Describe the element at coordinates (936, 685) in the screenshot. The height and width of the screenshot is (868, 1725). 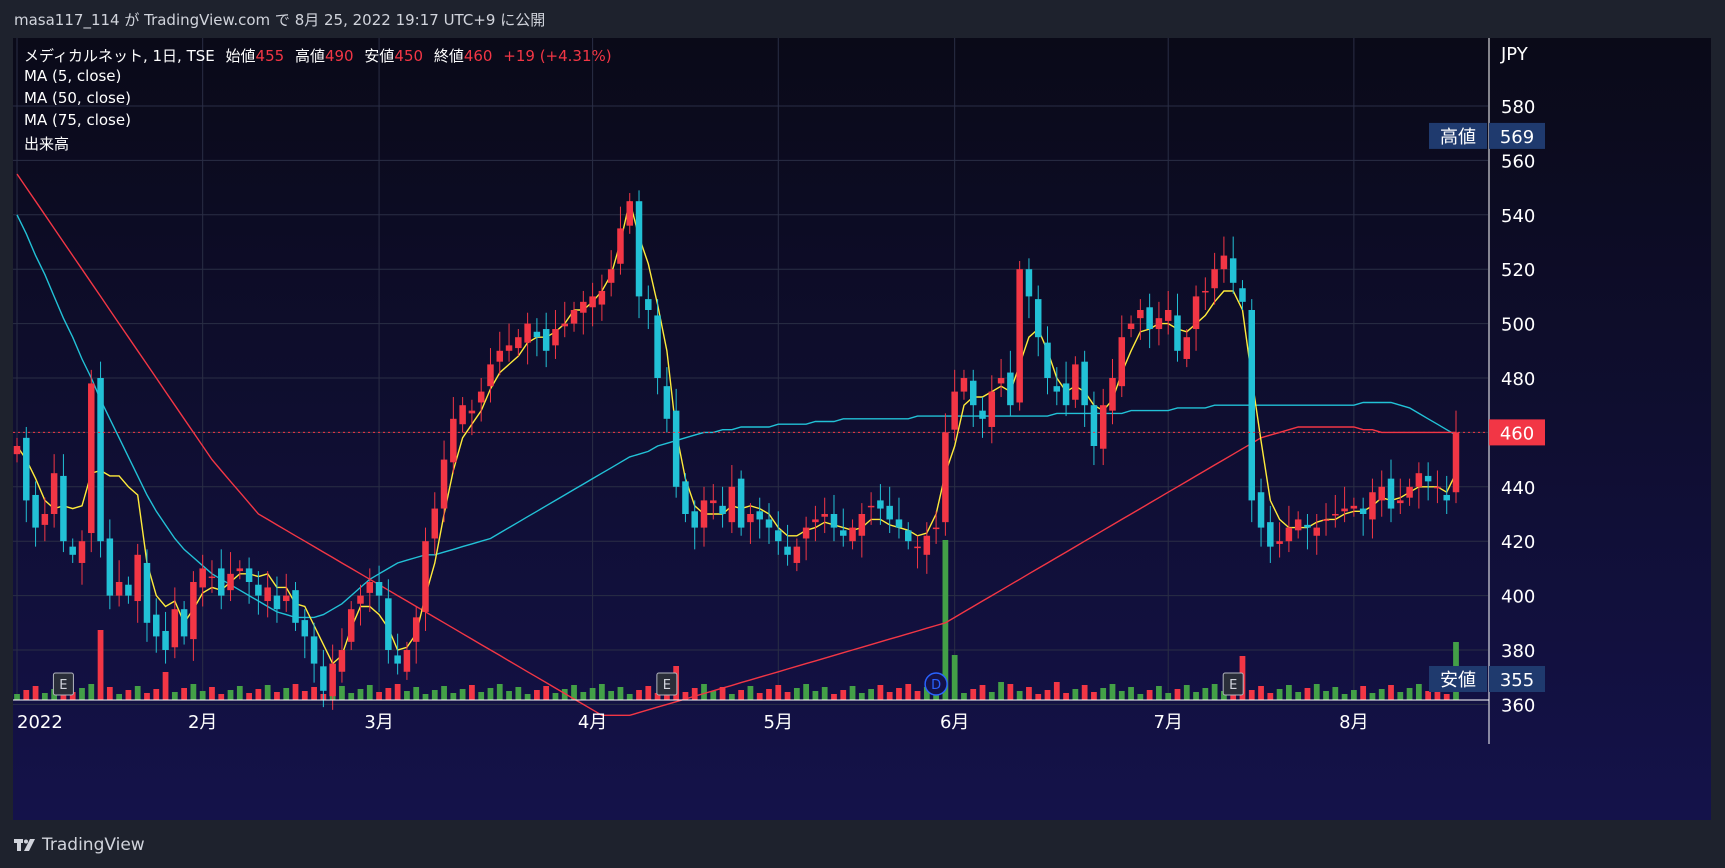
I see `dividend-badge-label: D` at that location.